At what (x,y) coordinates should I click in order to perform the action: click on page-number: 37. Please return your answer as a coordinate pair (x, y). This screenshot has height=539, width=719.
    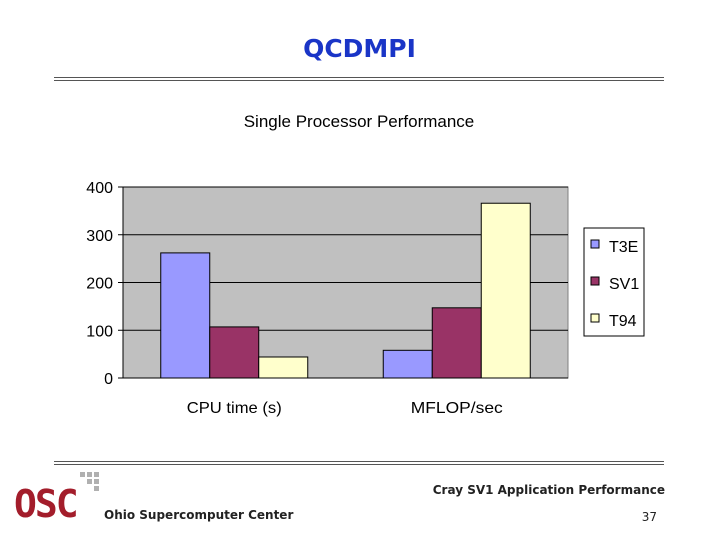
    Looking at the image, I should click on (649, 517).